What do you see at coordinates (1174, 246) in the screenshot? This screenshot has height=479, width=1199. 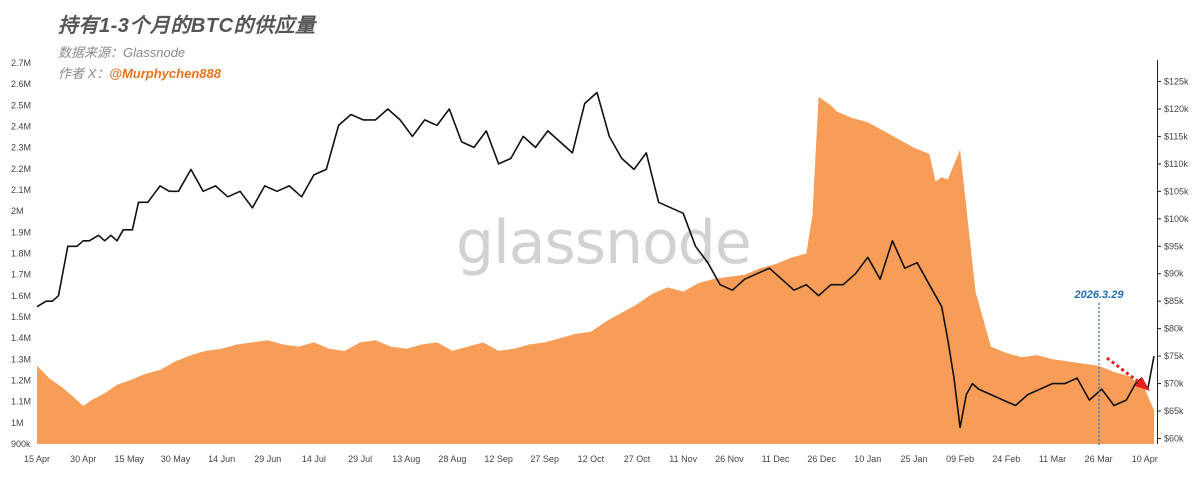 I see `right-tick-label: $95k` at bounding box center [1174, 246].